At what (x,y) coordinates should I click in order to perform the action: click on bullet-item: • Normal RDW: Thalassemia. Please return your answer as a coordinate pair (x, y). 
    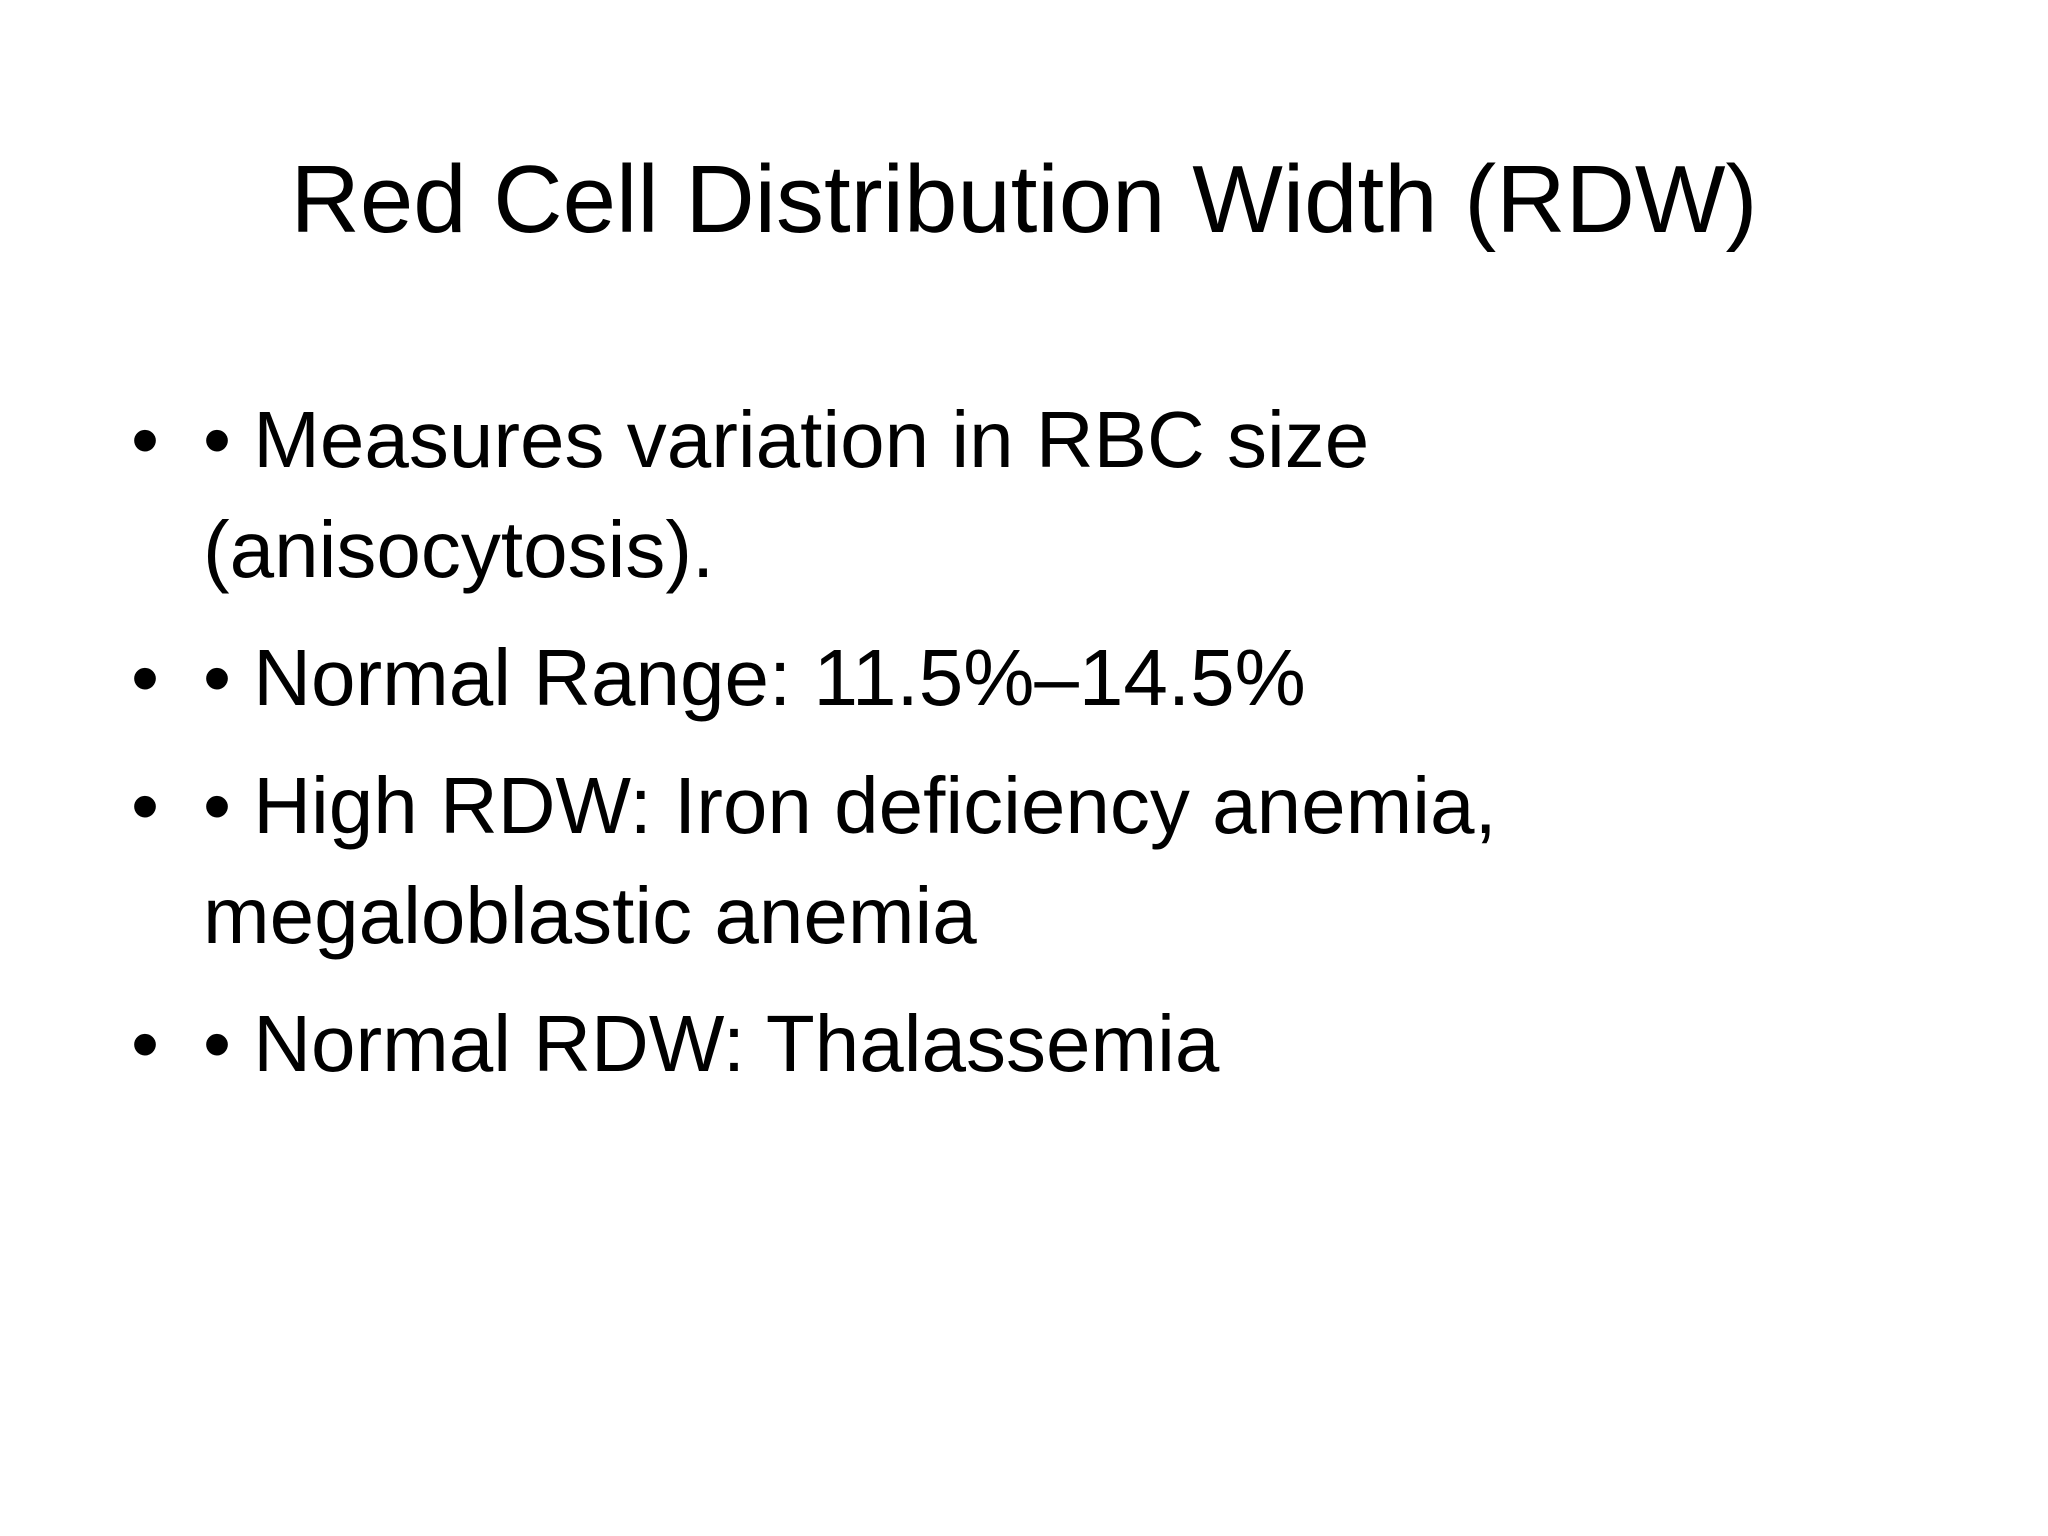
    Looking at the image, I should click on (956, 1044).